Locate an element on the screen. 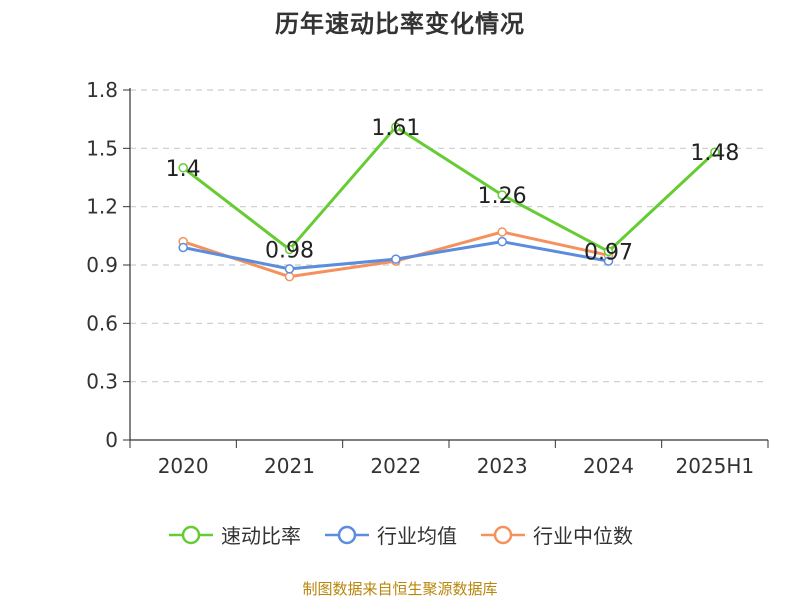 Image resolution: width=800 pixels, height=600 pixels. data-label-1: 0.98 is located at coordinates (289, 250).